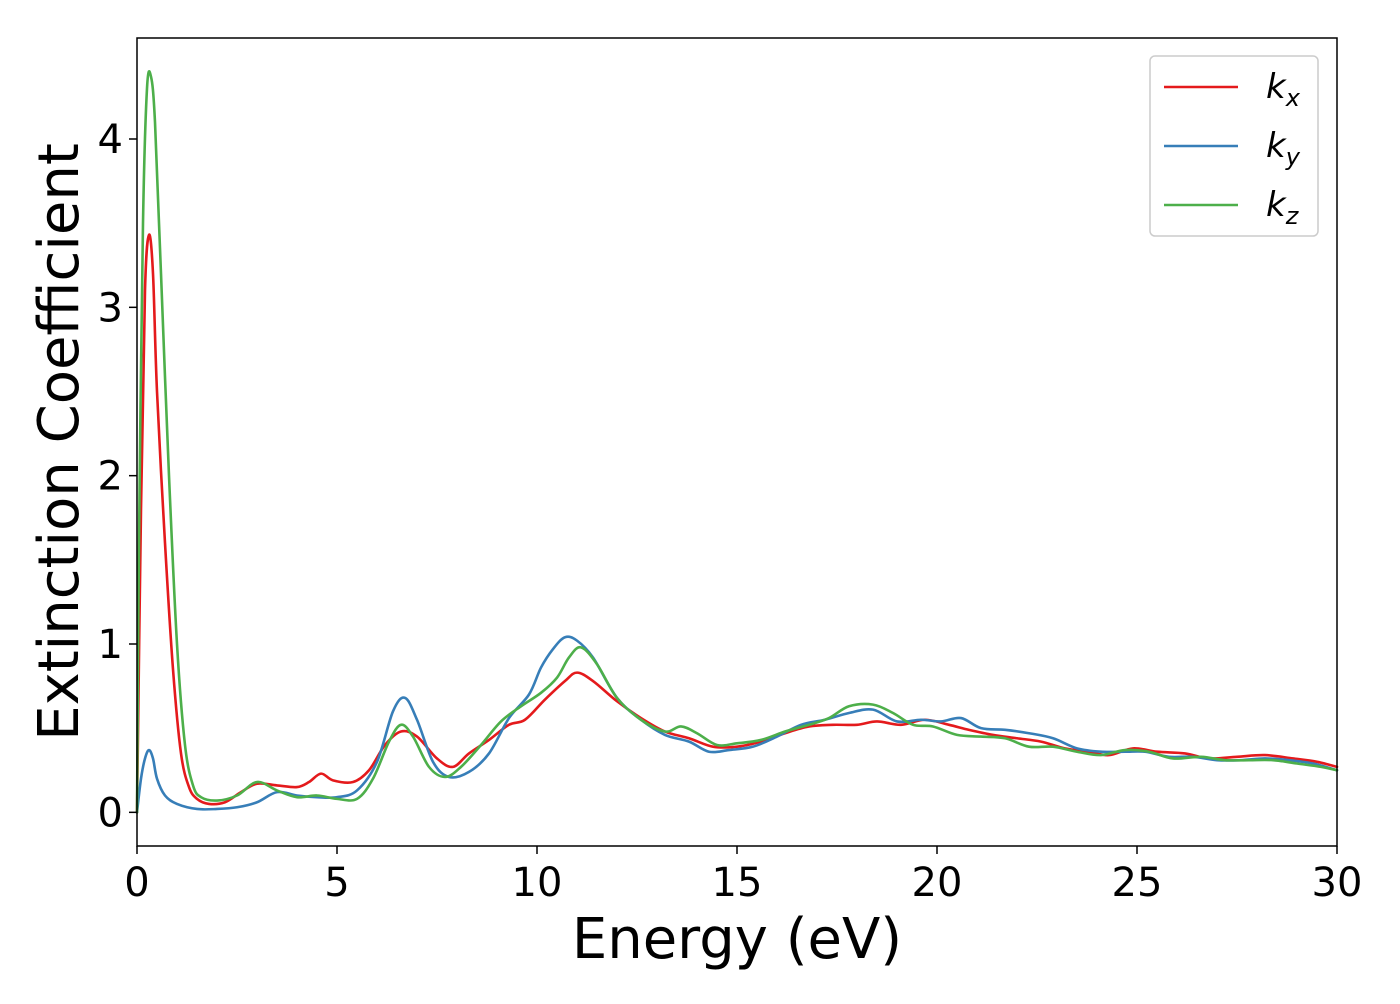 The height and width of the screenshot is (1004, 1400). Describe the element at coordinates (937, 883) in the screenshot. I see `x-tick-label: 20` at that location.